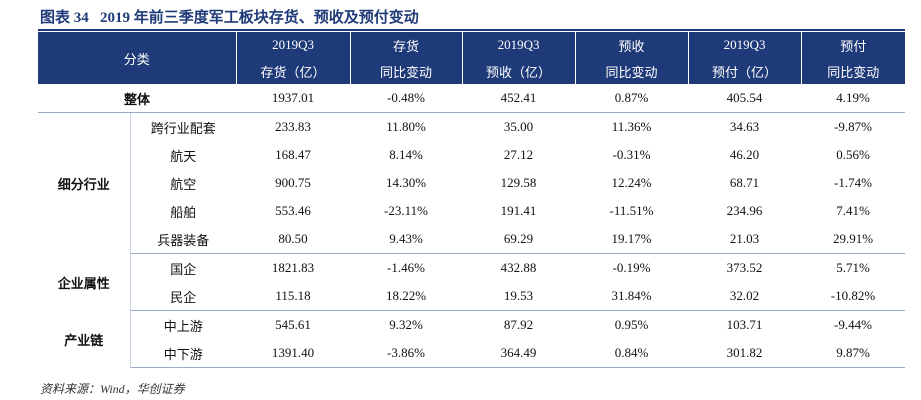  I want to click on header-cell: 预收（亿）, so click(518, 71).